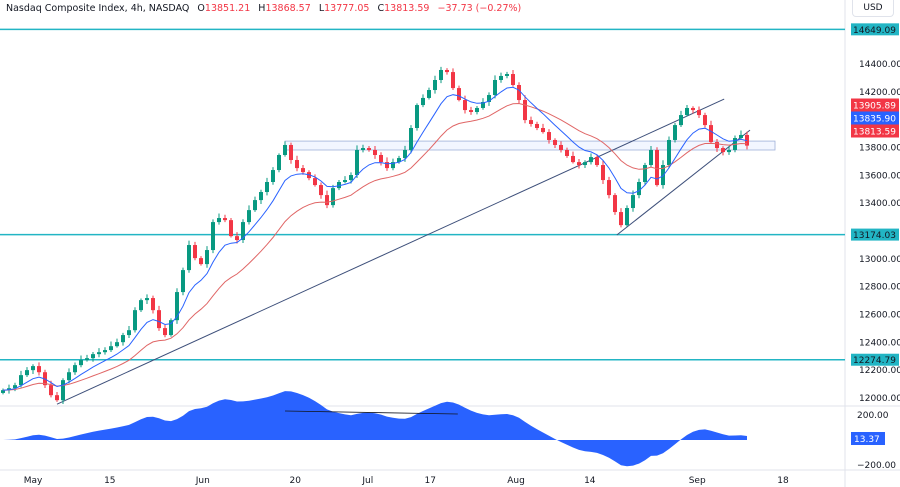 This screenshot has height=487, width=900. Describe the element at coordinates (479, 8) in the screenshot. I see `change-value: −37.73 (−0.27%)` at that location.